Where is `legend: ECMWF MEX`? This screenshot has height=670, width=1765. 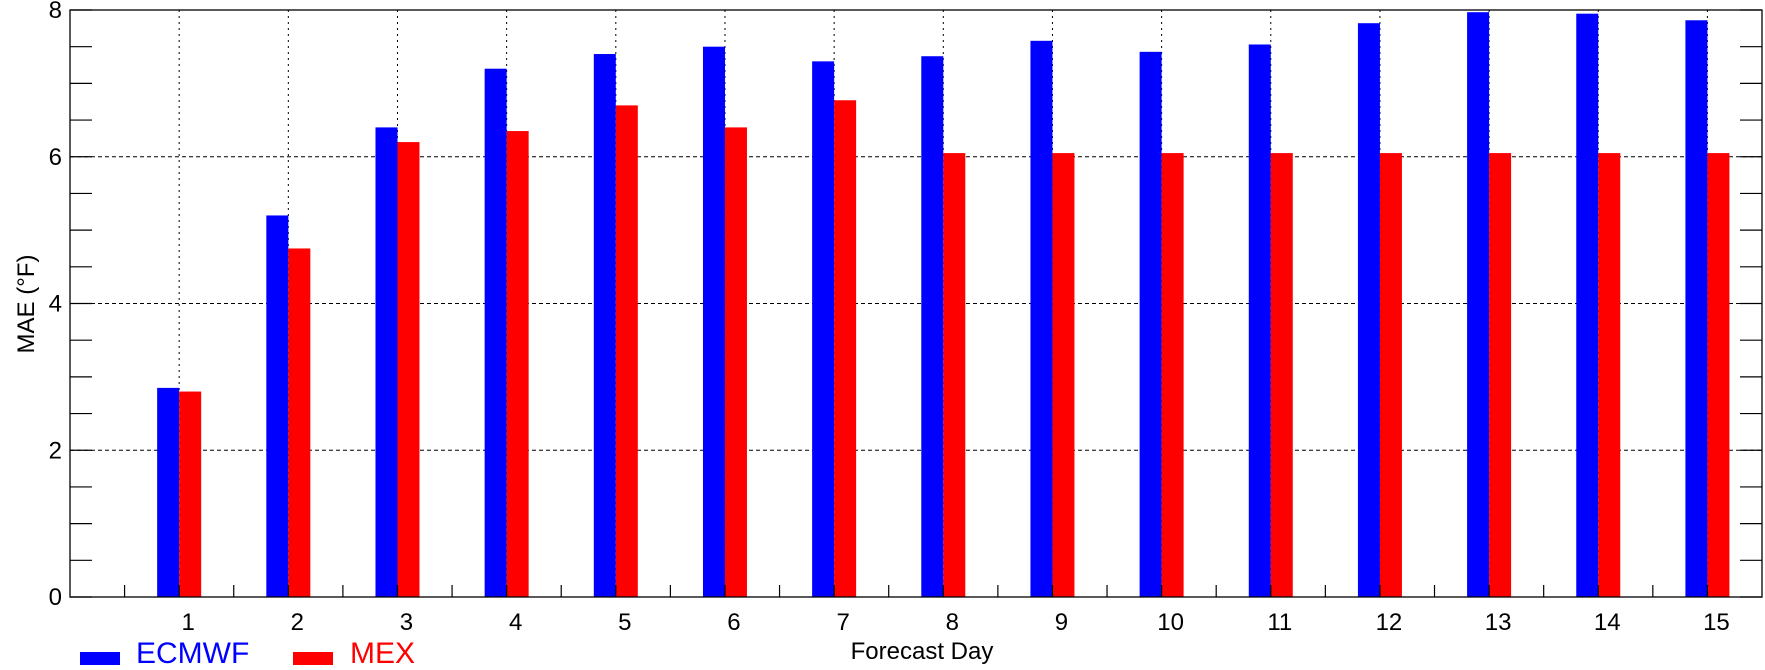 legend: ECMWF MEX is located at coordinates (247, 653).